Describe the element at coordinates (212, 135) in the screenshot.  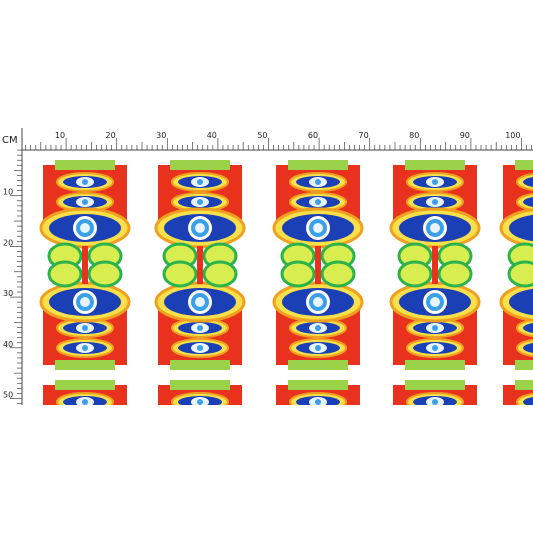
I see `top-ruler-label: 40` at that location.